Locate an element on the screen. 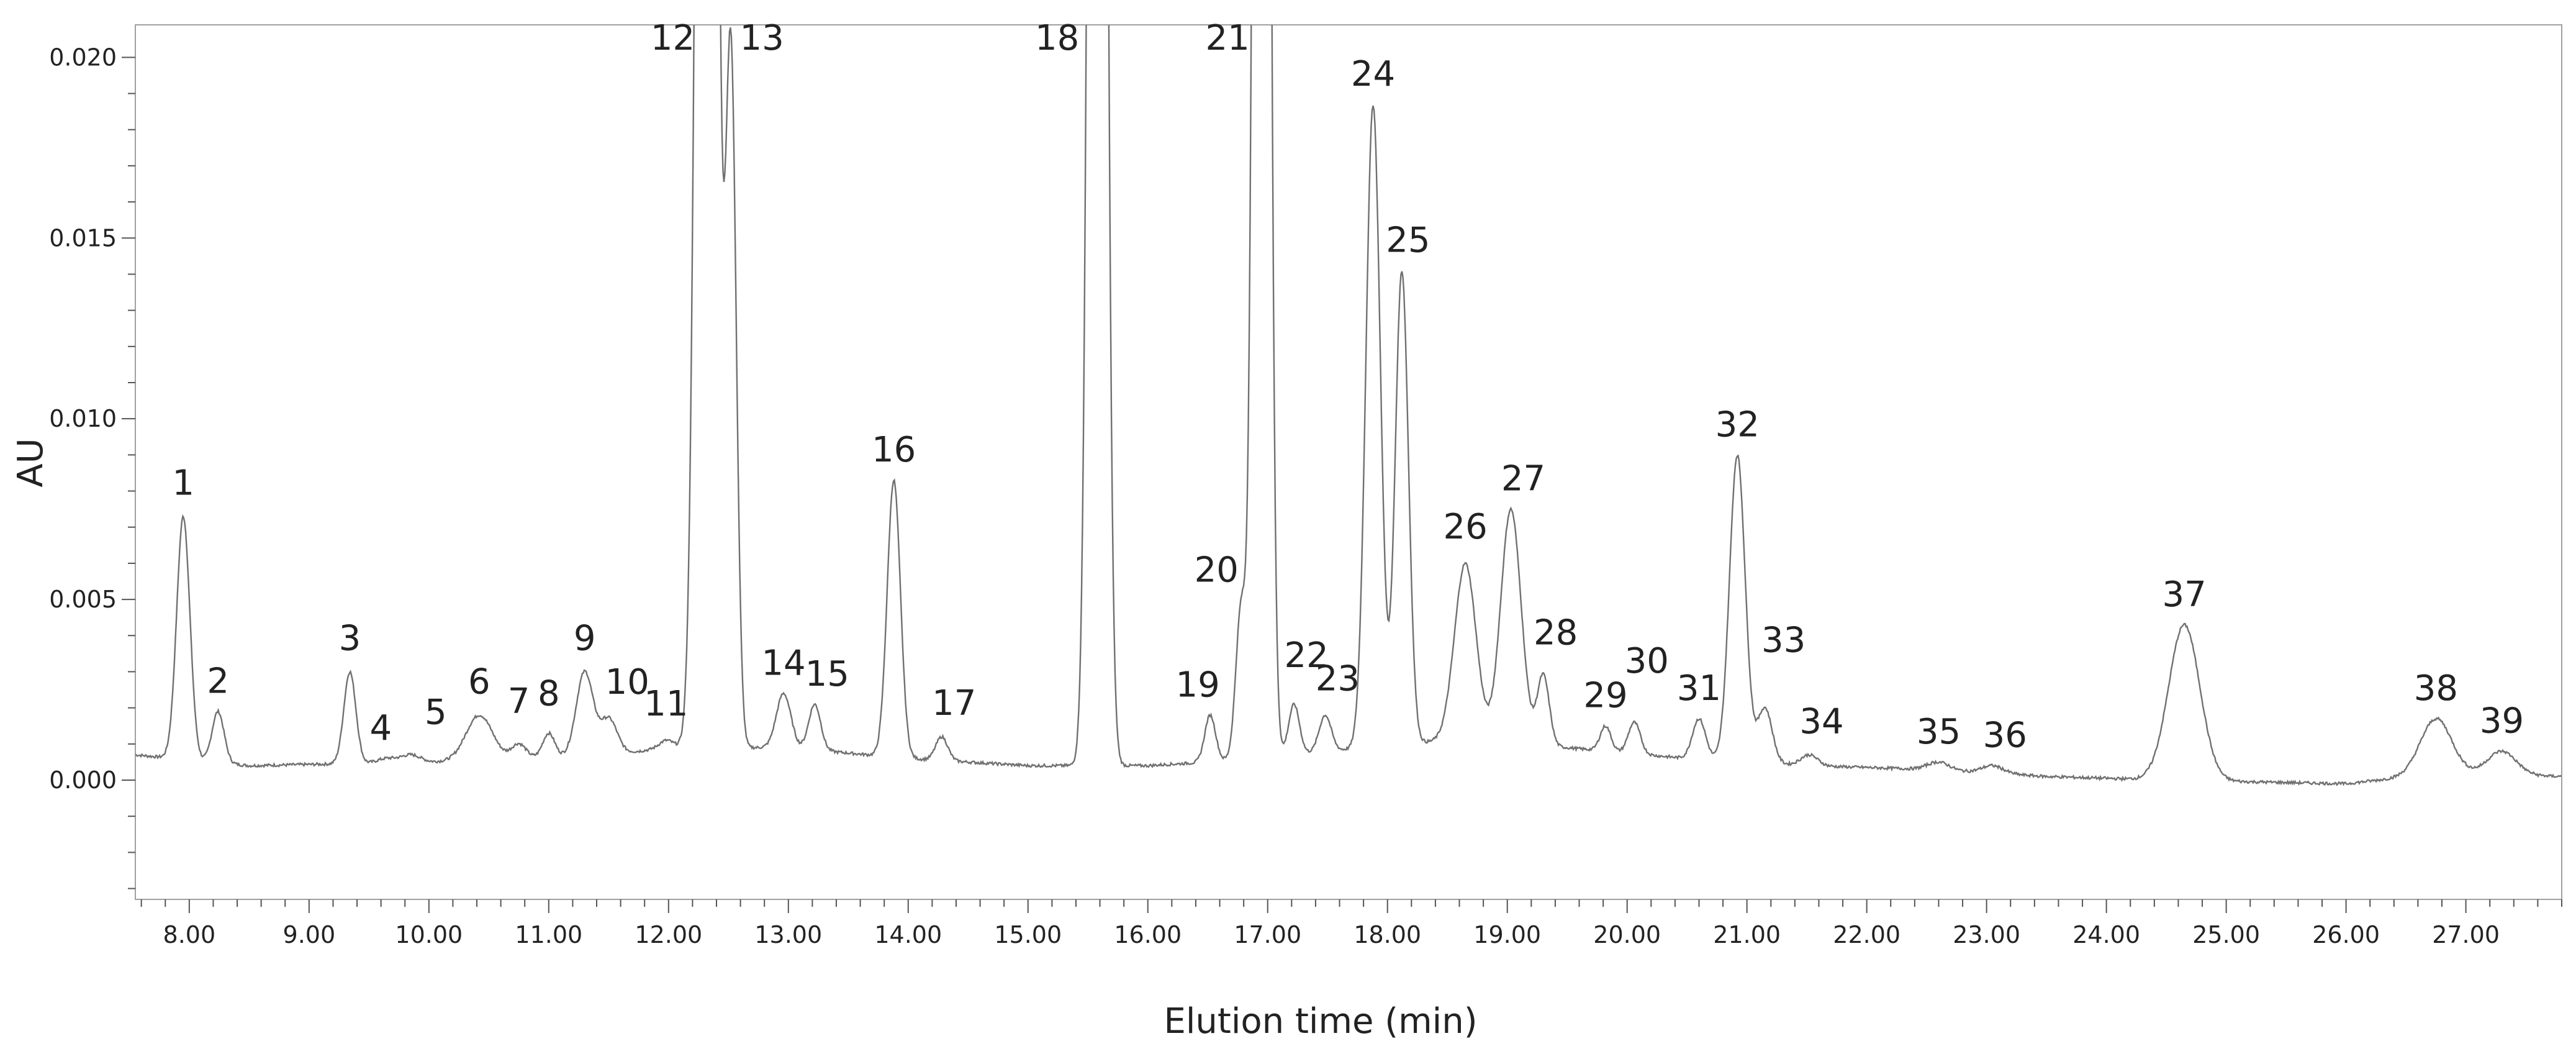  peak-label: 5 is located at coordinates (436, 712).